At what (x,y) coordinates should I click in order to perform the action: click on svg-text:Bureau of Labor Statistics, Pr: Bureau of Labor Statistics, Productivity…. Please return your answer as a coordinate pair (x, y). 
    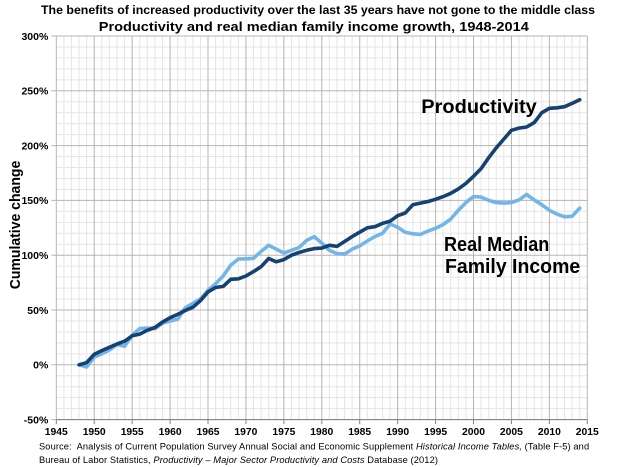
    Looking at the image, I should click on (238, 460).